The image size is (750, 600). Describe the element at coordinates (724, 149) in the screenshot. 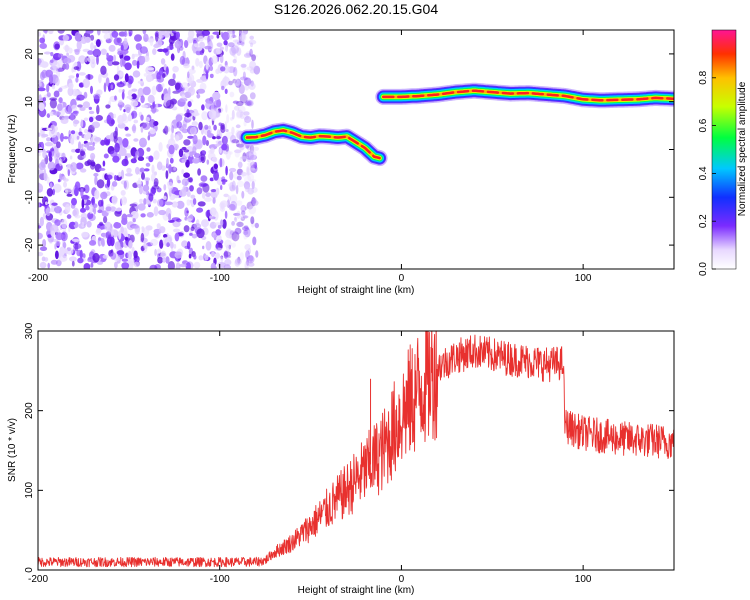

I see `colorbar-gradient` at that location.